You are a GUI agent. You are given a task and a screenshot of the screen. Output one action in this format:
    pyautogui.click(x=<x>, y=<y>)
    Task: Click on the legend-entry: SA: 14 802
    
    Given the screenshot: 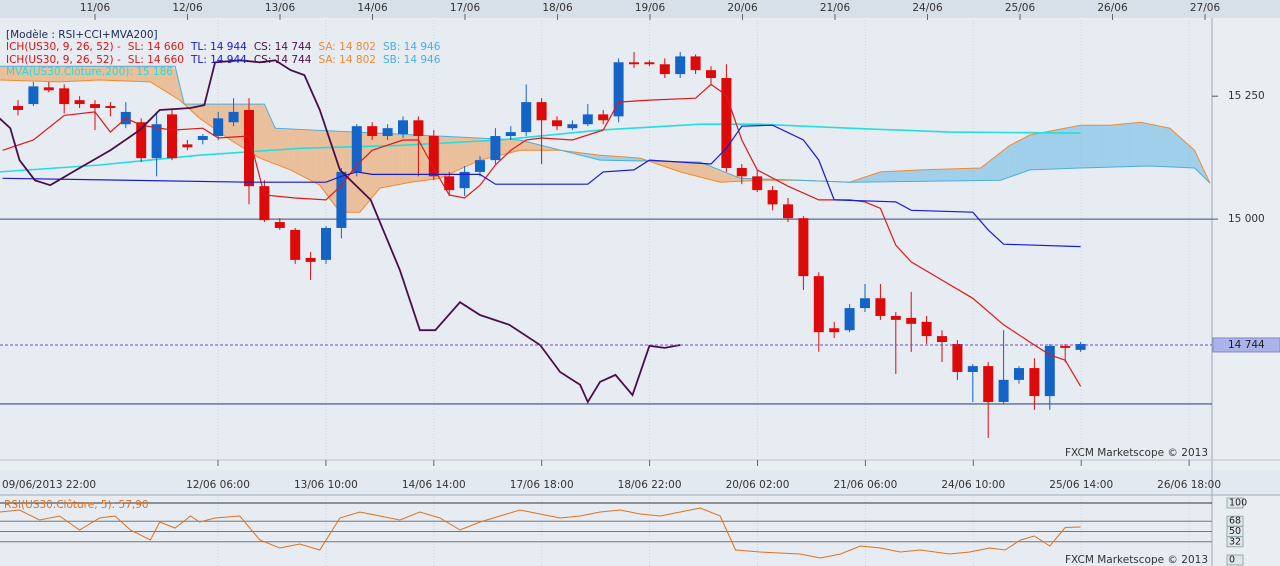 What is the action you would take?
    pyautogui.click(x=346, y=60)
    